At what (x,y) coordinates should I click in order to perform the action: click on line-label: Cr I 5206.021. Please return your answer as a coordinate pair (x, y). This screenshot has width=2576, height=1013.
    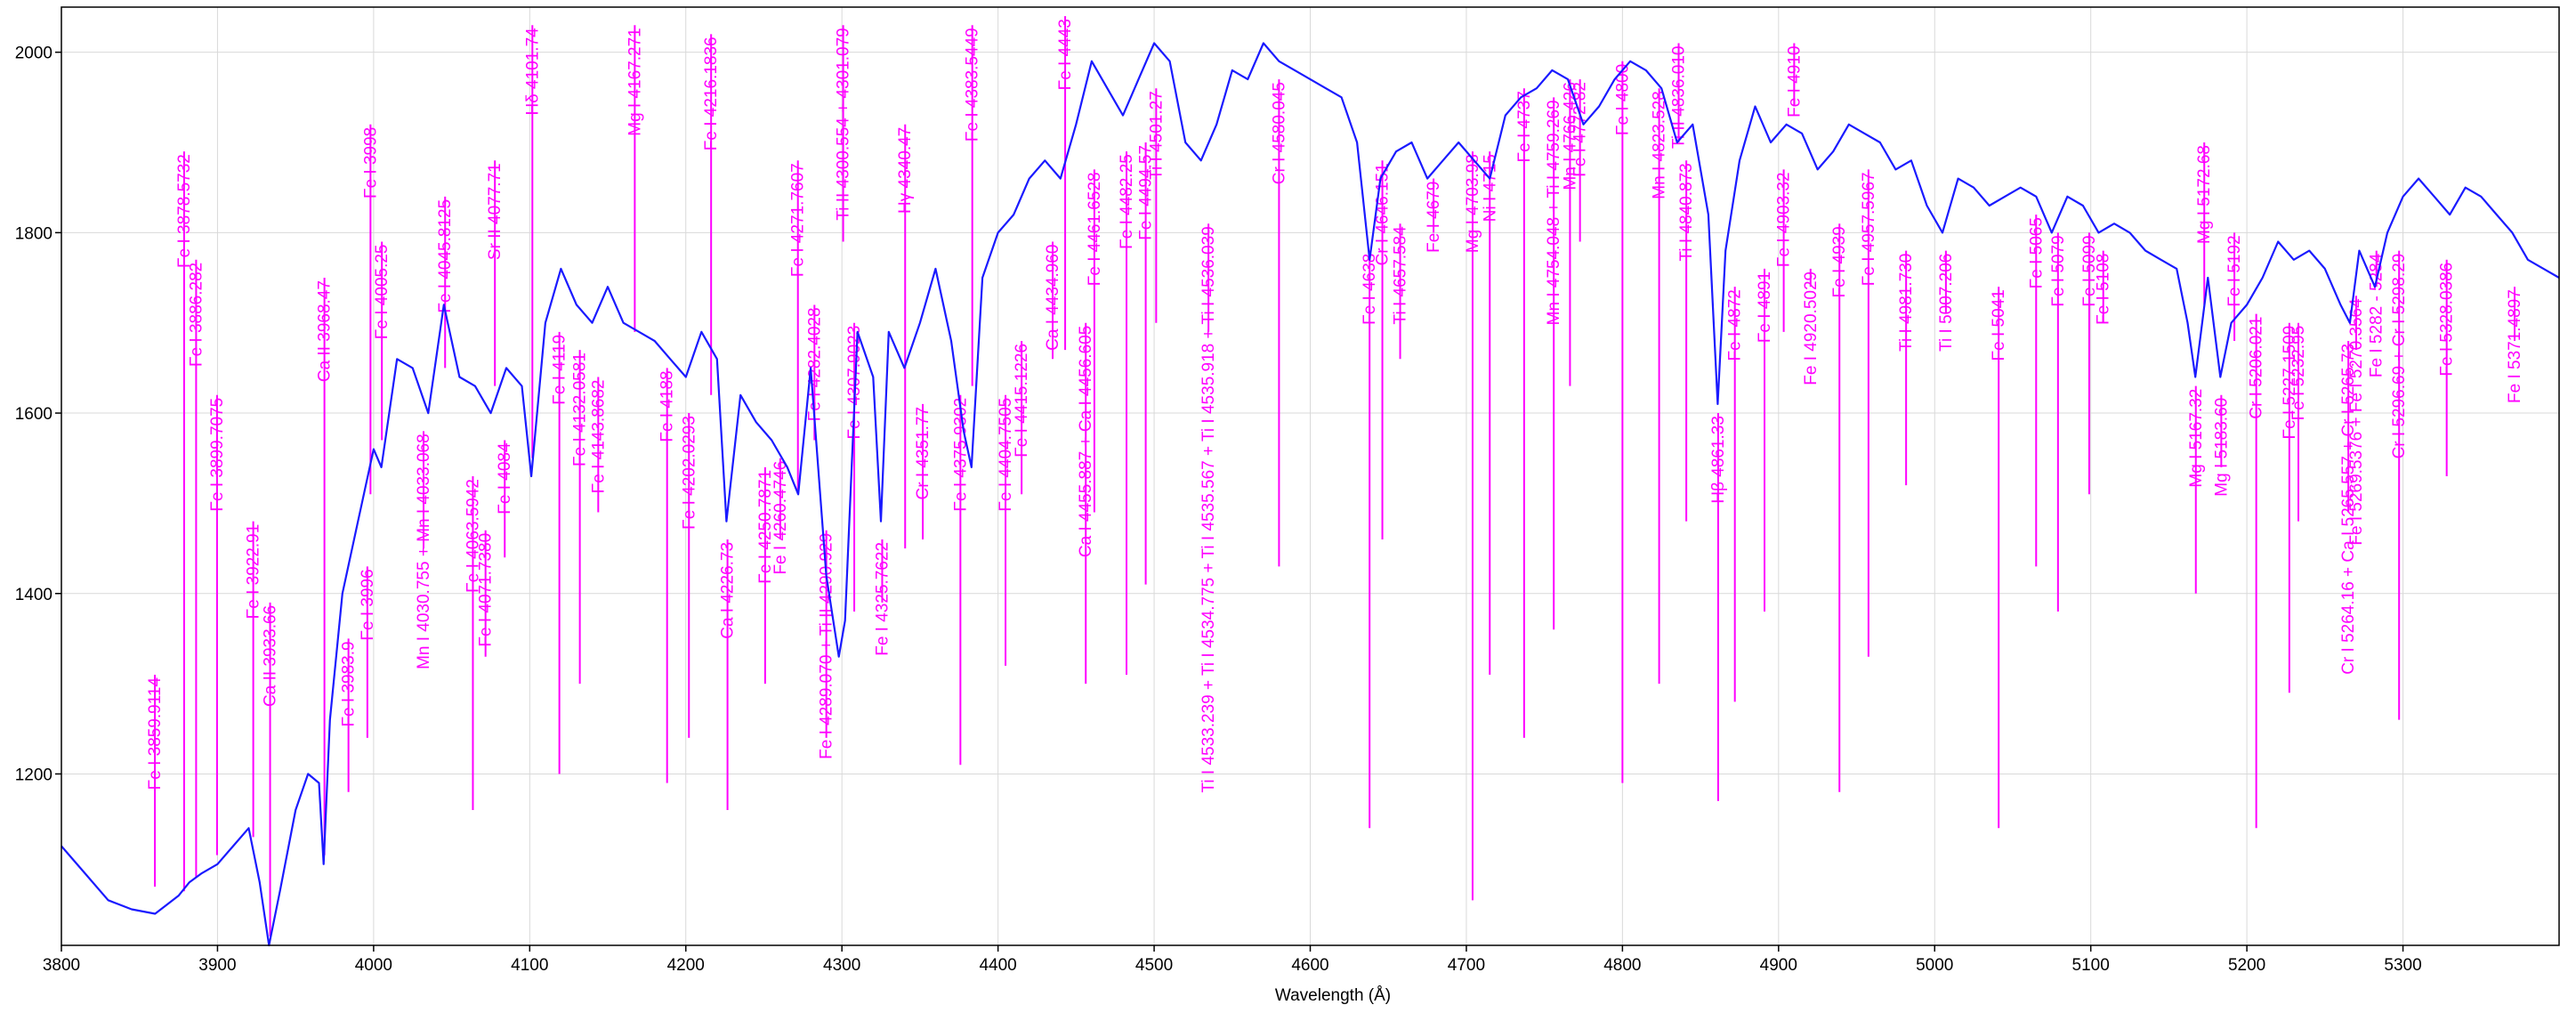
    Looking at the image, I should click on (2257, 368).